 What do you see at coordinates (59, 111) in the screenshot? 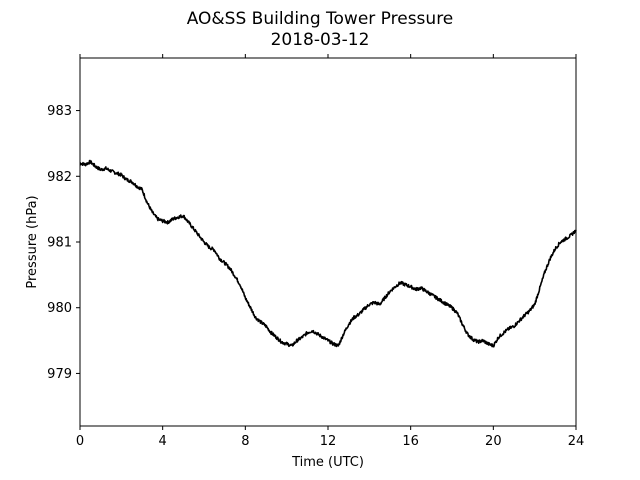
I see `y-tick-label: 983` at bounding box center [59, 111].